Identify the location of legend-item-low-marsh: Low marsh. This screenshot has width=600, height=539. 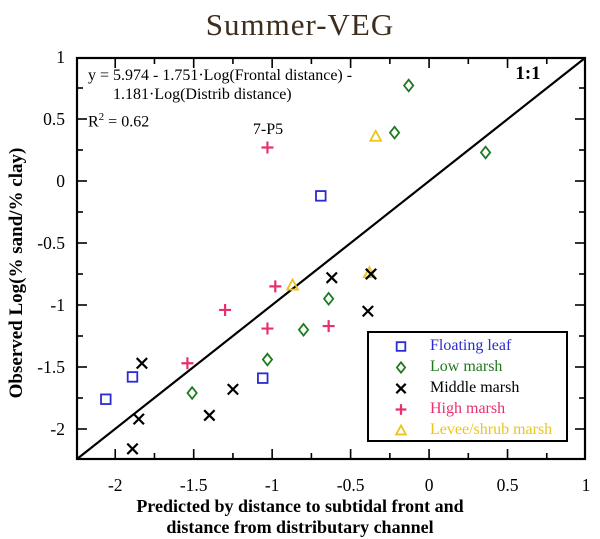
(477, 366).